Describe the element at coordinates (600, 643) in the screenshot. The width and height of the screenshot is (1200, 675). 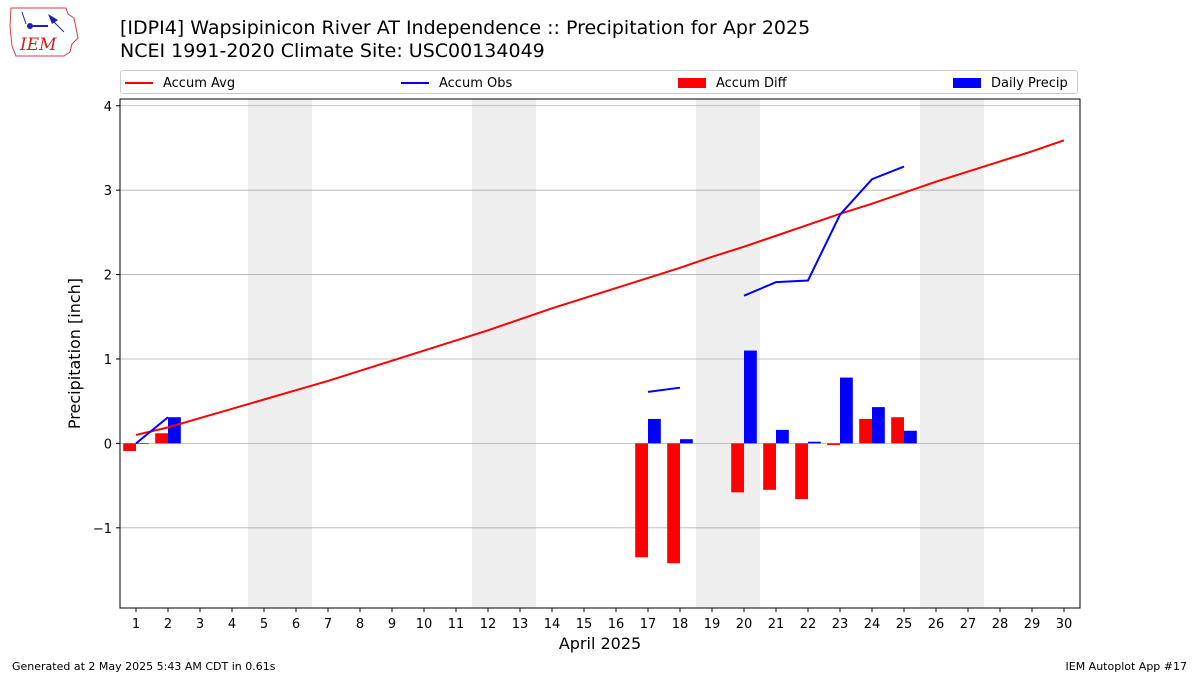
I see `x-axis-label: April 2025` at that location.